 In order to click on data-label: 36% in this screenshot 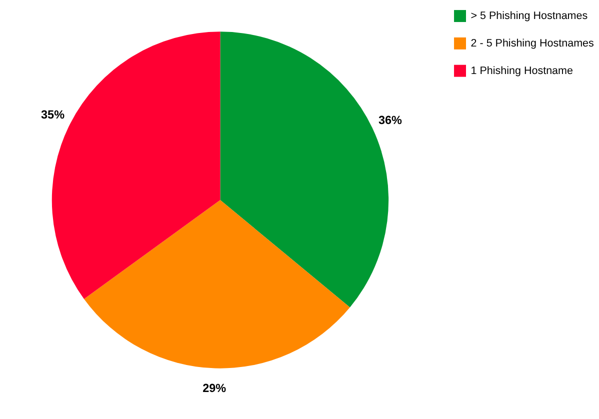, I will do `click(390, 120)`.